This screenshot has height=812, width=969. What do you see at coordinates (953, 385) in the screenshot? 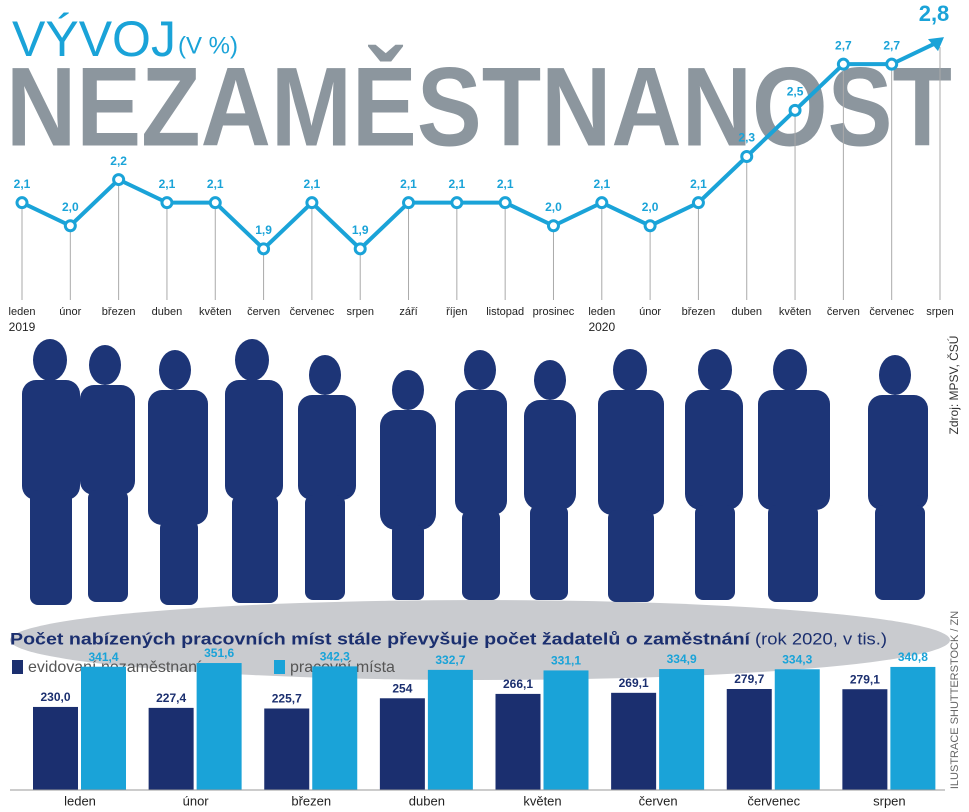
I see `source: Zdroj: MPSV, ČSÚ` at bounding box center [953, 385].